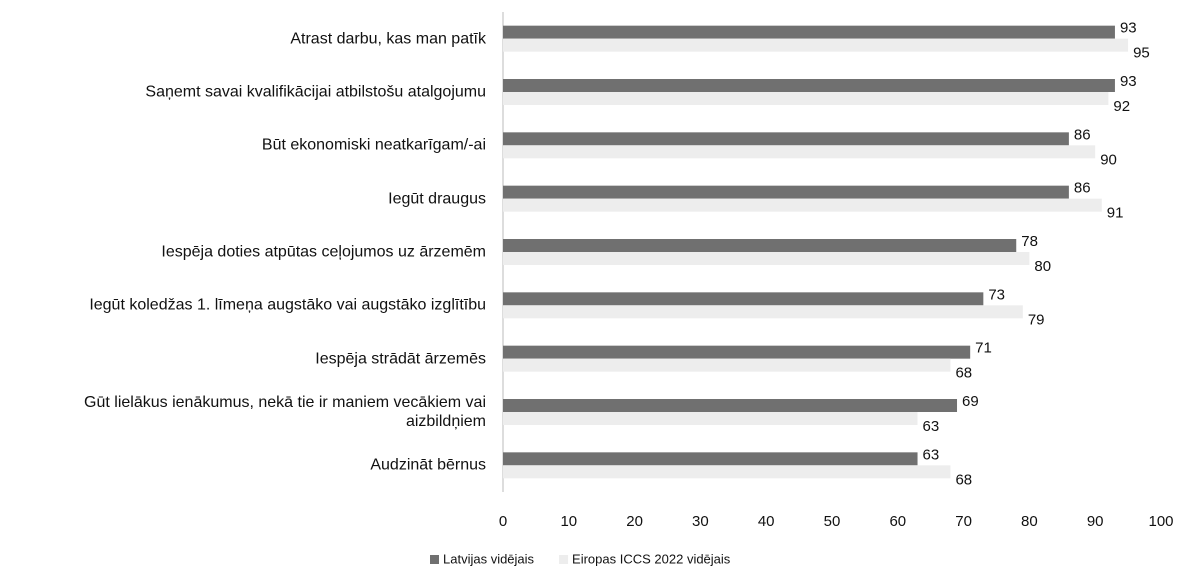  What do you see at coordinates (400, 359) in the screenshot?
I see `category-label: Iespēja strādāt ārzemēs` at bounding box center [400, 359].